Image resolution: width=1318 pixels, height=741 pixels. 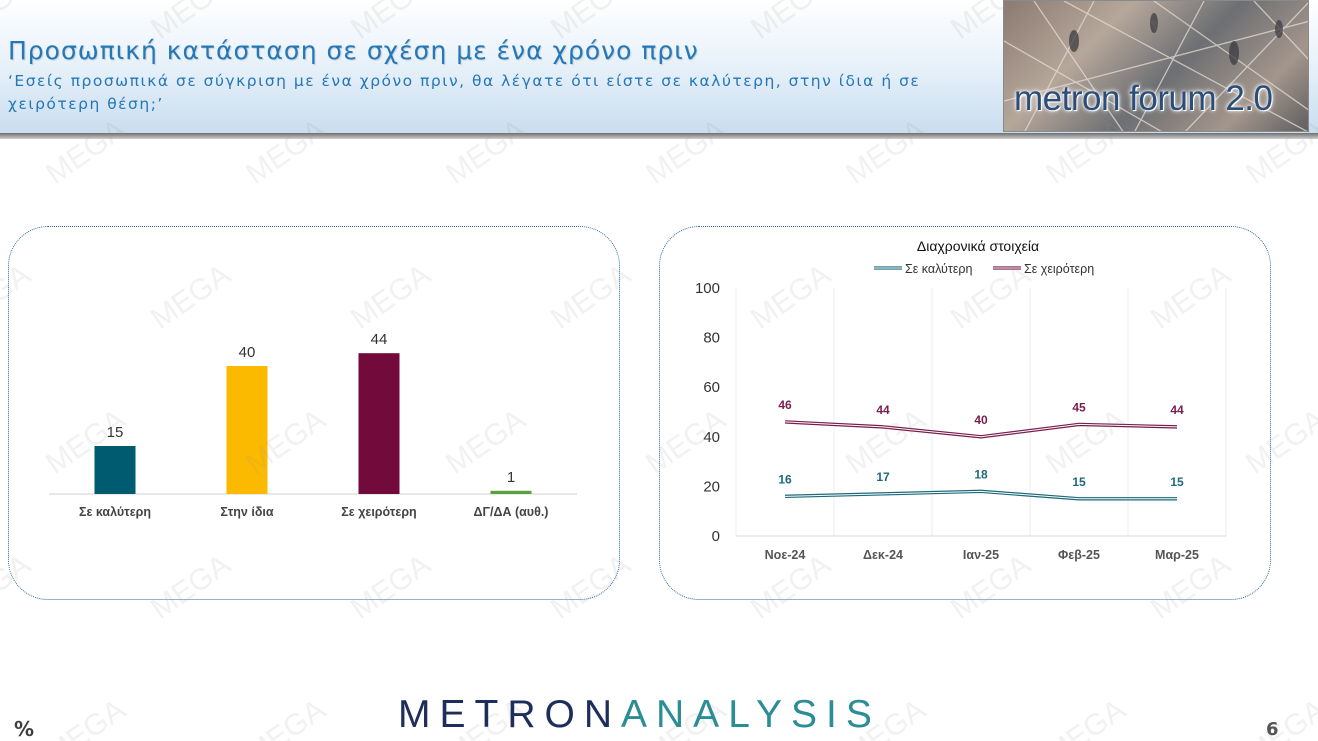 What do you see at coordinates (24, 729) in the screenshot?
I see `unit-label: %` at bounding box center [24, 729].